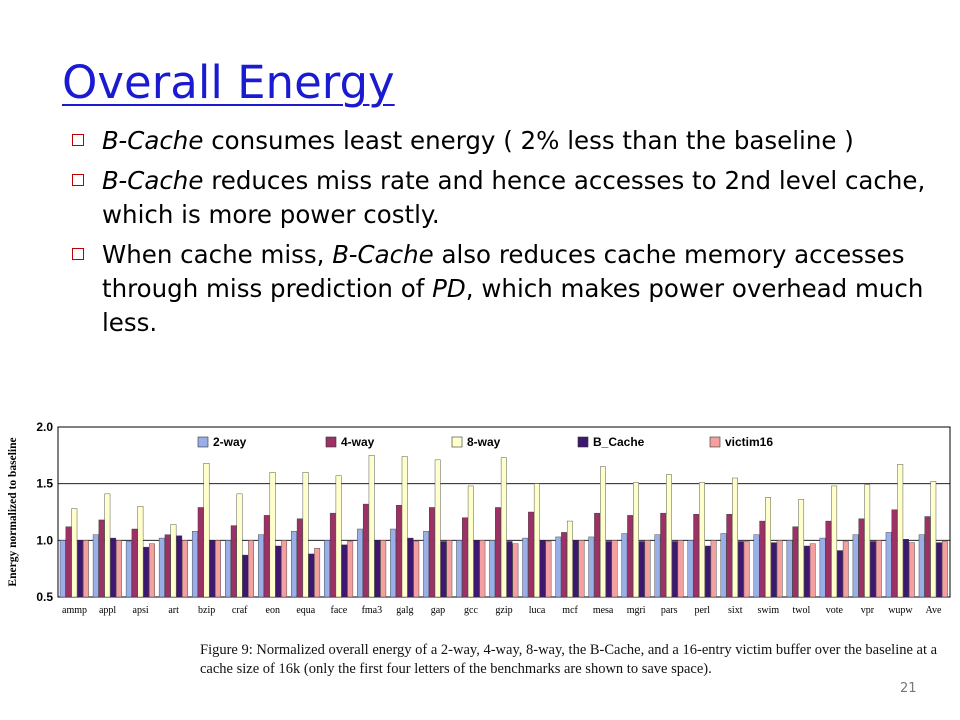 Image resolution: width=960 pixels, height=720 pixels. What do you see at coordinates (206, 610) in the screenshot?
I see `x-tick-label: bzip` at bounding box center [206, 610].